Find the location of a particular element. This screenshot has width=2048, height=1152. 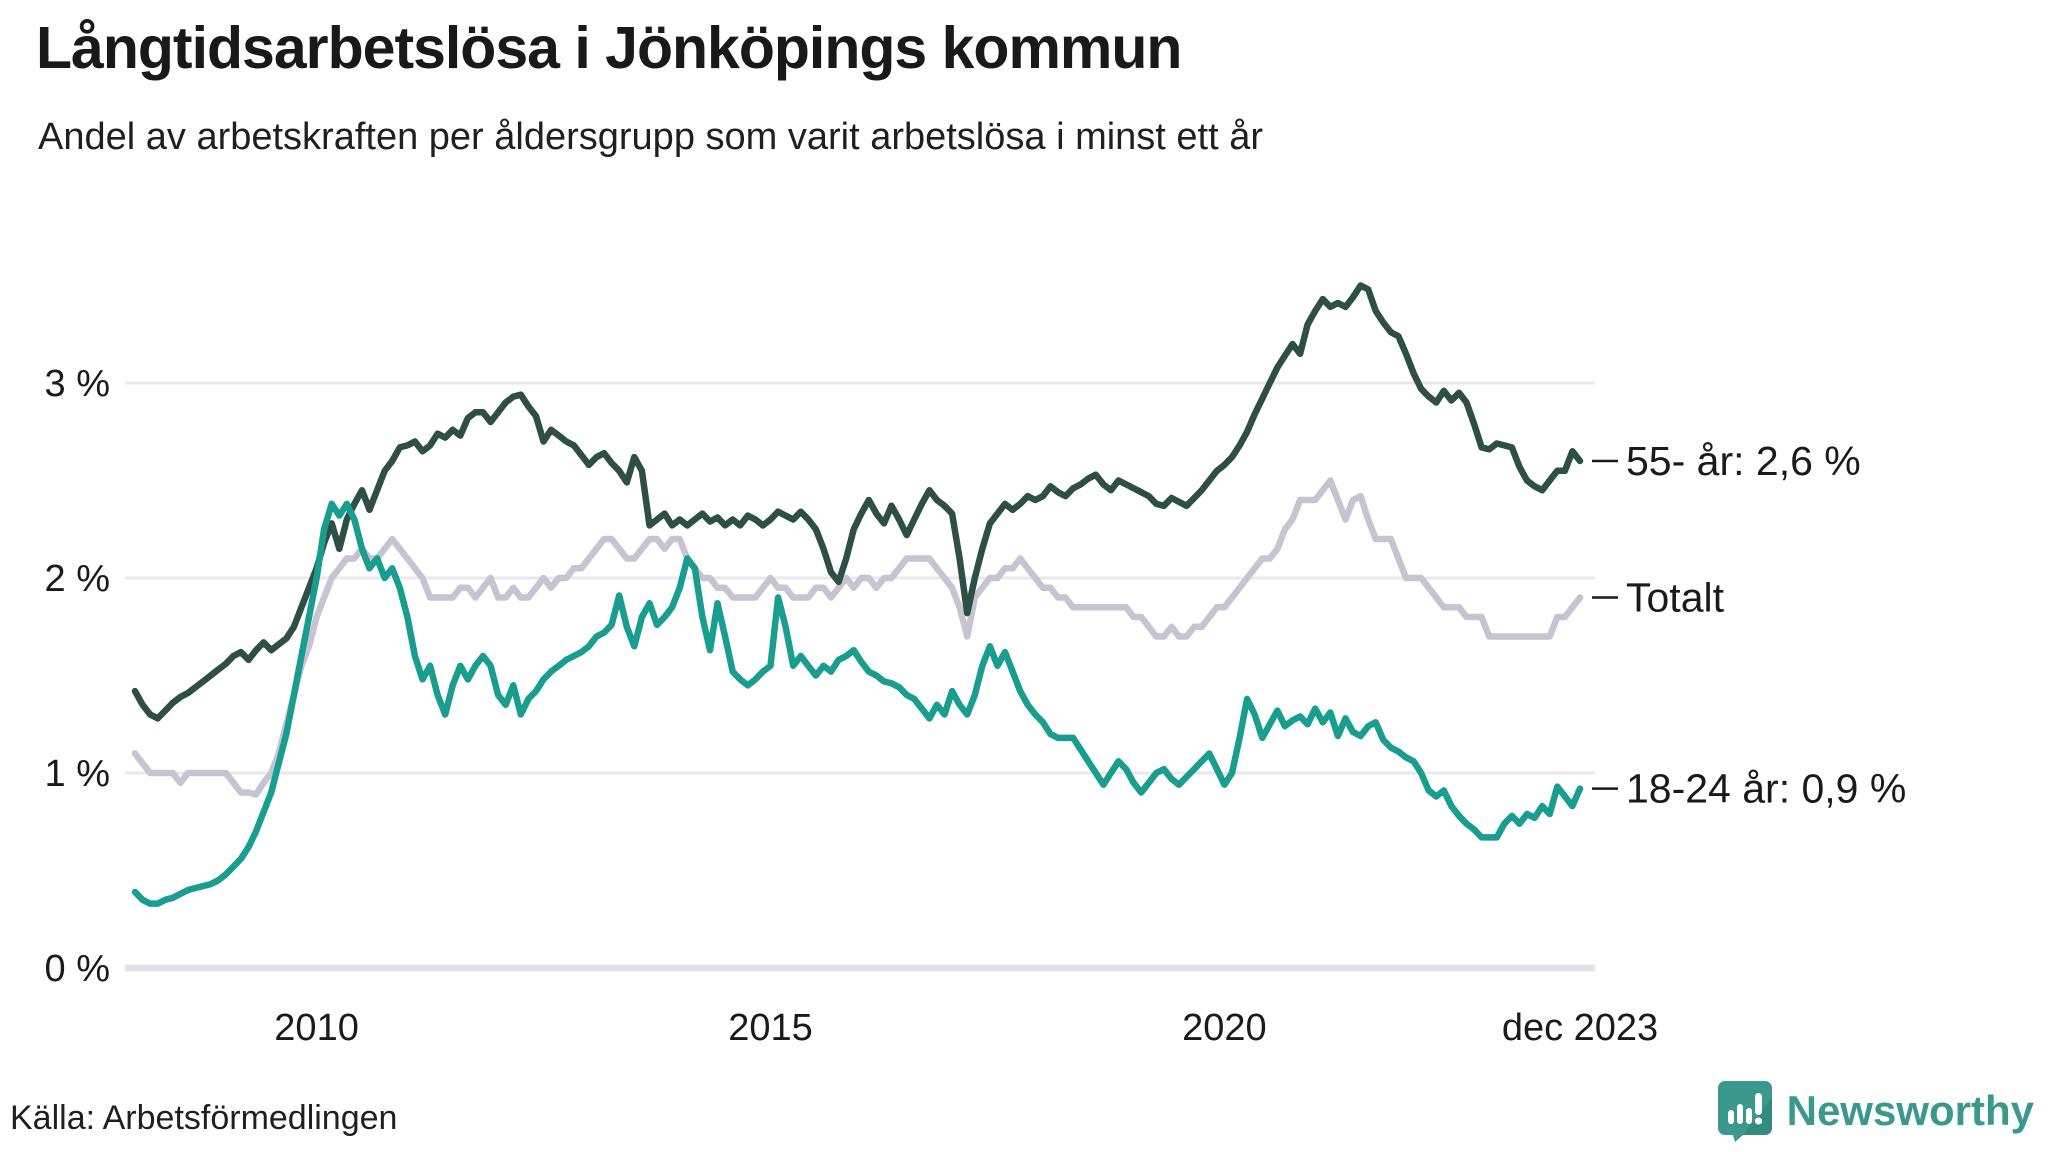

series-end-label: 18-24 år: 0,9 % is located at coordinates (1766, 789).